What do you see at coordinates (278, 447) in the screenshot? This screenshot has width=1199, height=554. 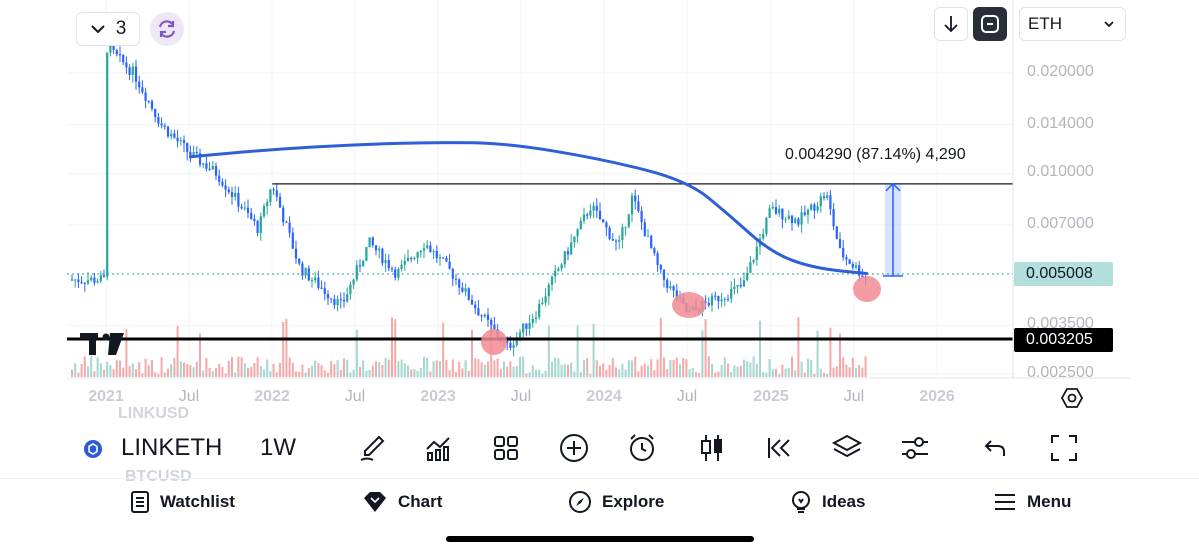 I see `interval-button: 1W` at bounding box center [278, 447].